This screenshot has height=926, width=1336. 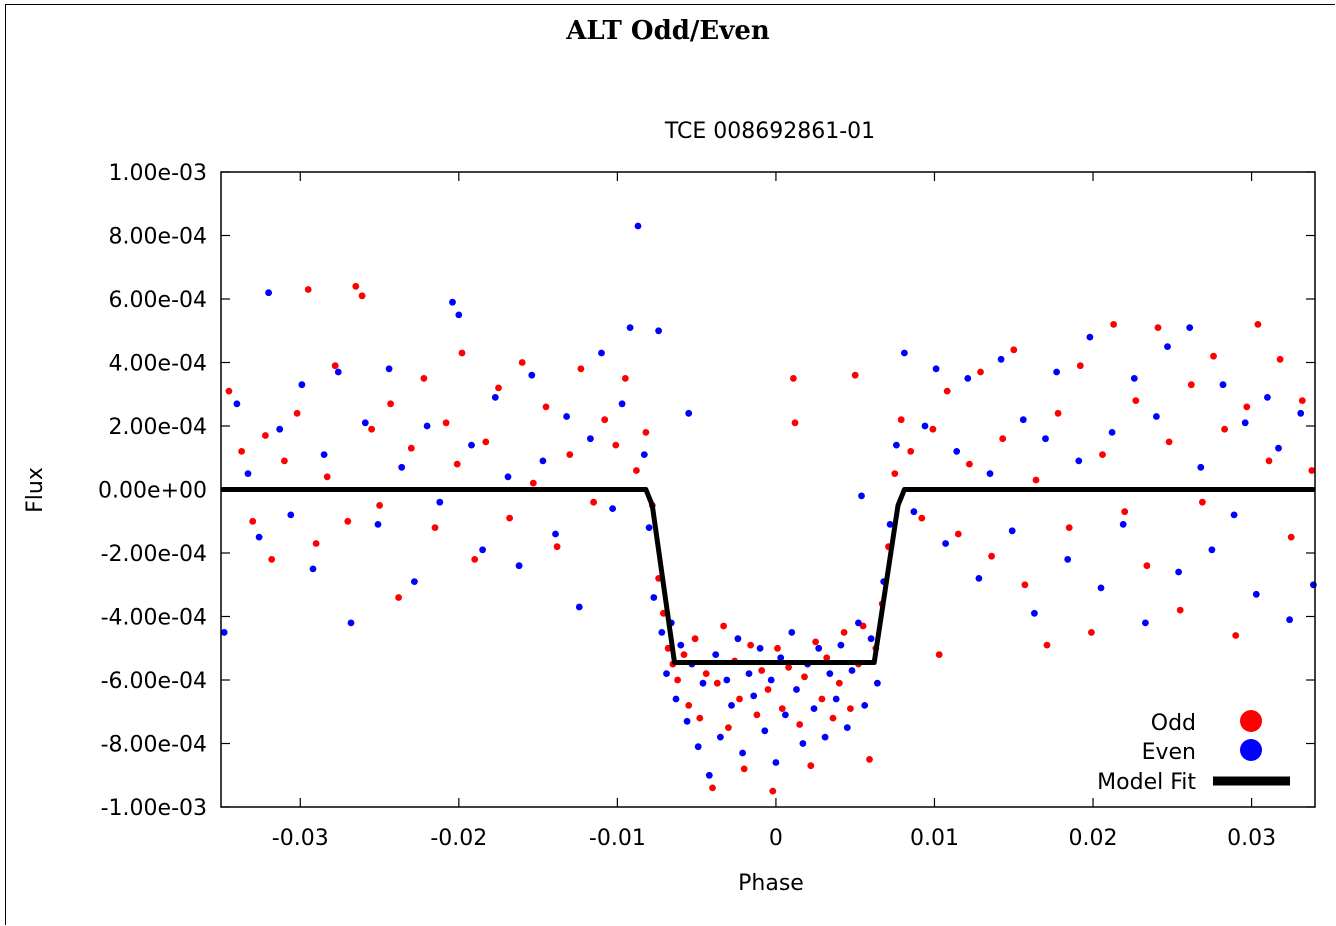 I want to click on x-tick-label: 0.03, so click(x=1251, y=838).